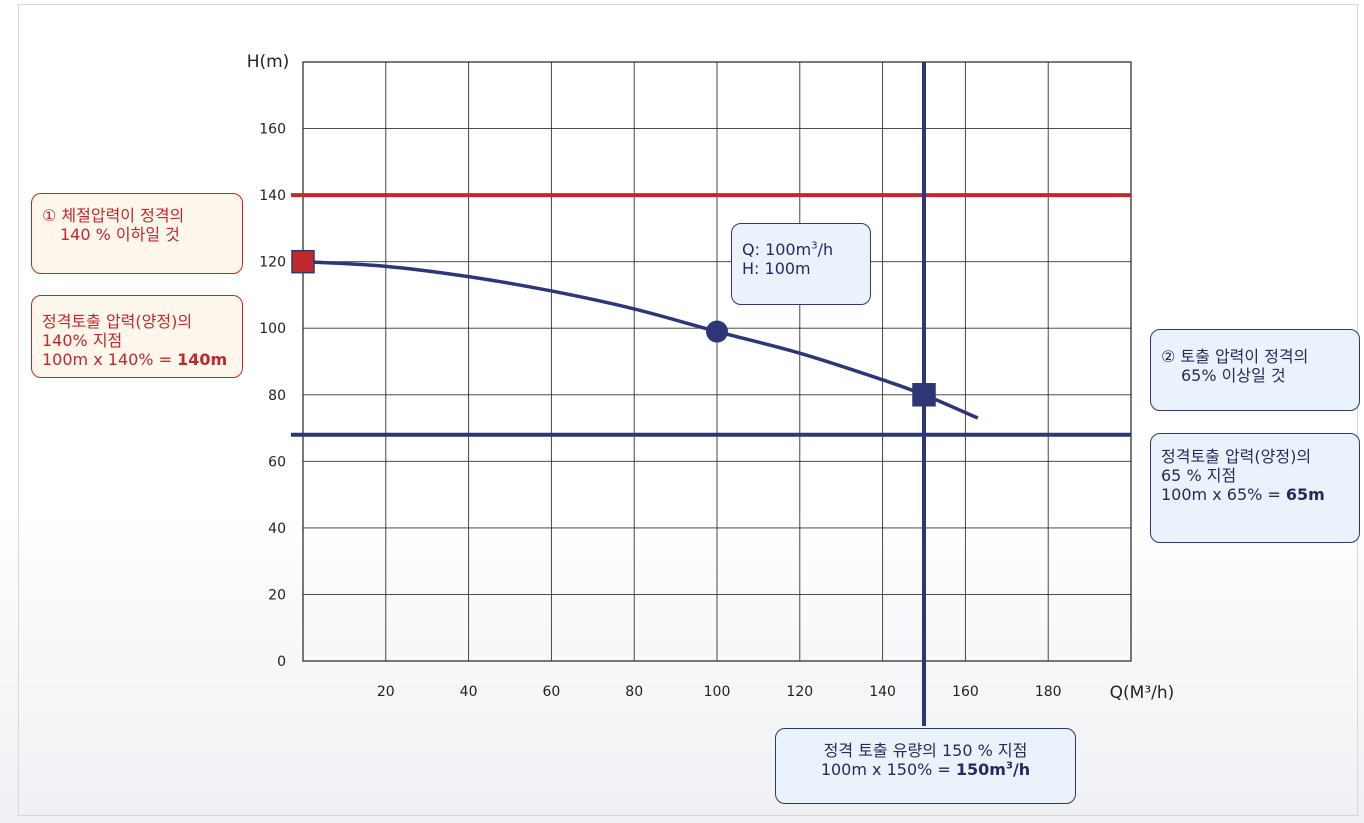  I want to click on overload-calc-formula: 100m x 65% =, so click(1223, 494).